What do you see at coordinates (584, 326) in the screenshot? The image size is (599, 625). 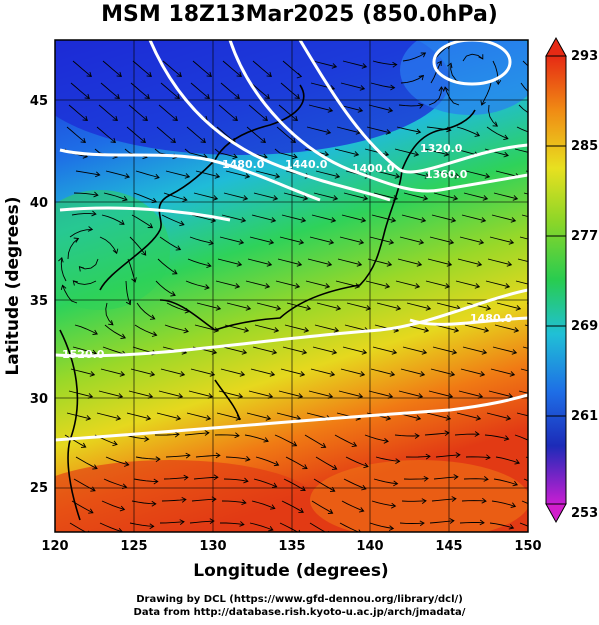 I see `colorbar-label: 269` at bounding box center [584, 326].